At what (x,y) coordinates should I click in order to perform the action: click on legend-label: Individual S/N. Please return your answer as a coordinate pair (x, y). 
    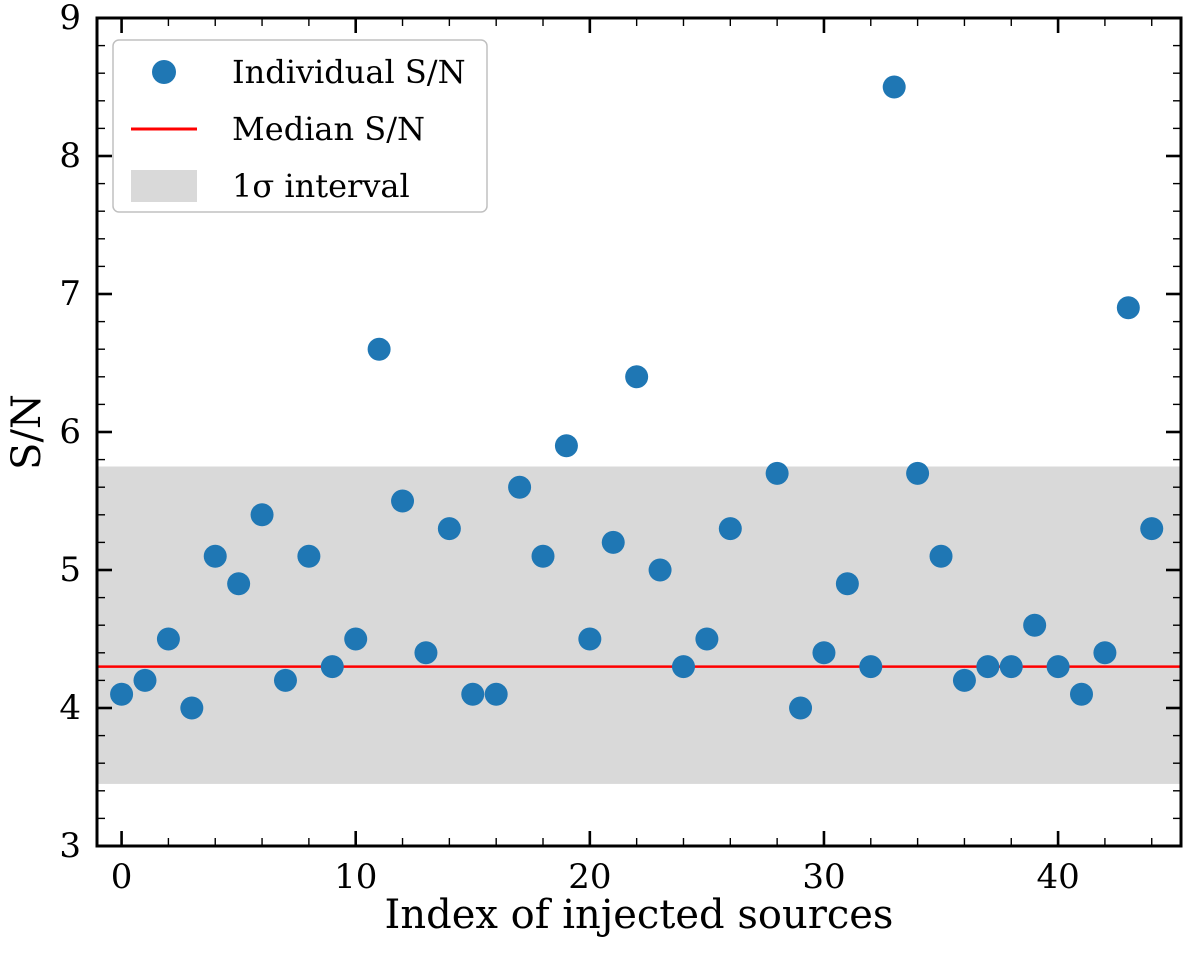
    Looking at the image, I should click on (349, 72).